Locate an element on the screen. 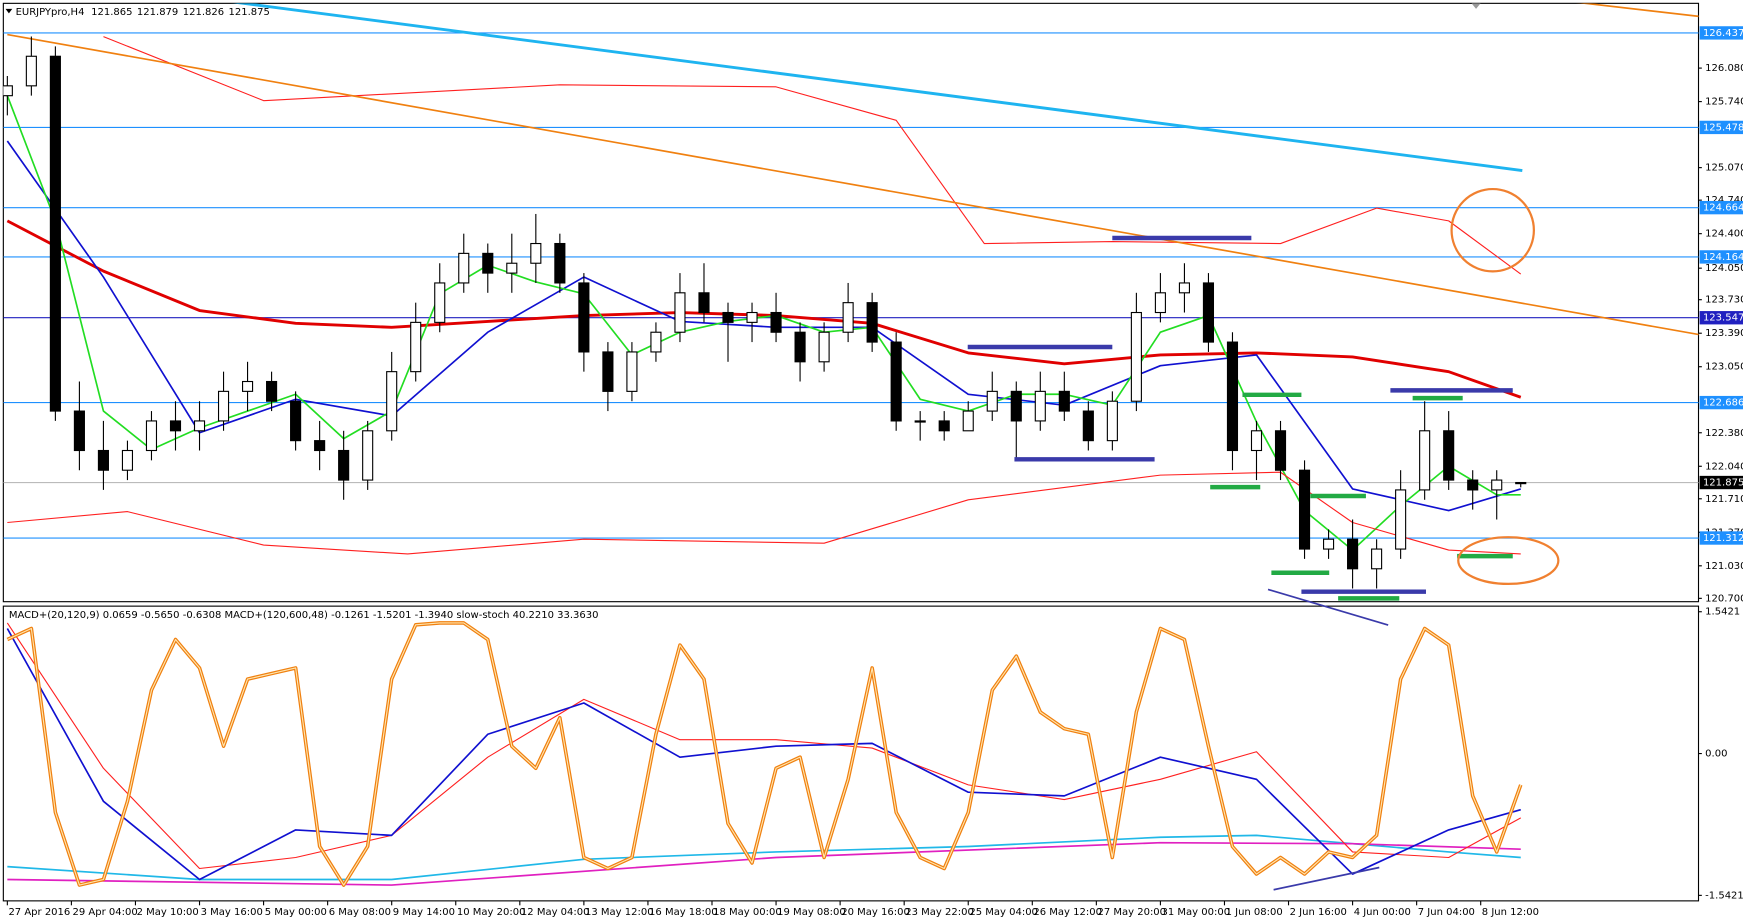  level-label: 125.478 is located at coordinates (1723, 127).